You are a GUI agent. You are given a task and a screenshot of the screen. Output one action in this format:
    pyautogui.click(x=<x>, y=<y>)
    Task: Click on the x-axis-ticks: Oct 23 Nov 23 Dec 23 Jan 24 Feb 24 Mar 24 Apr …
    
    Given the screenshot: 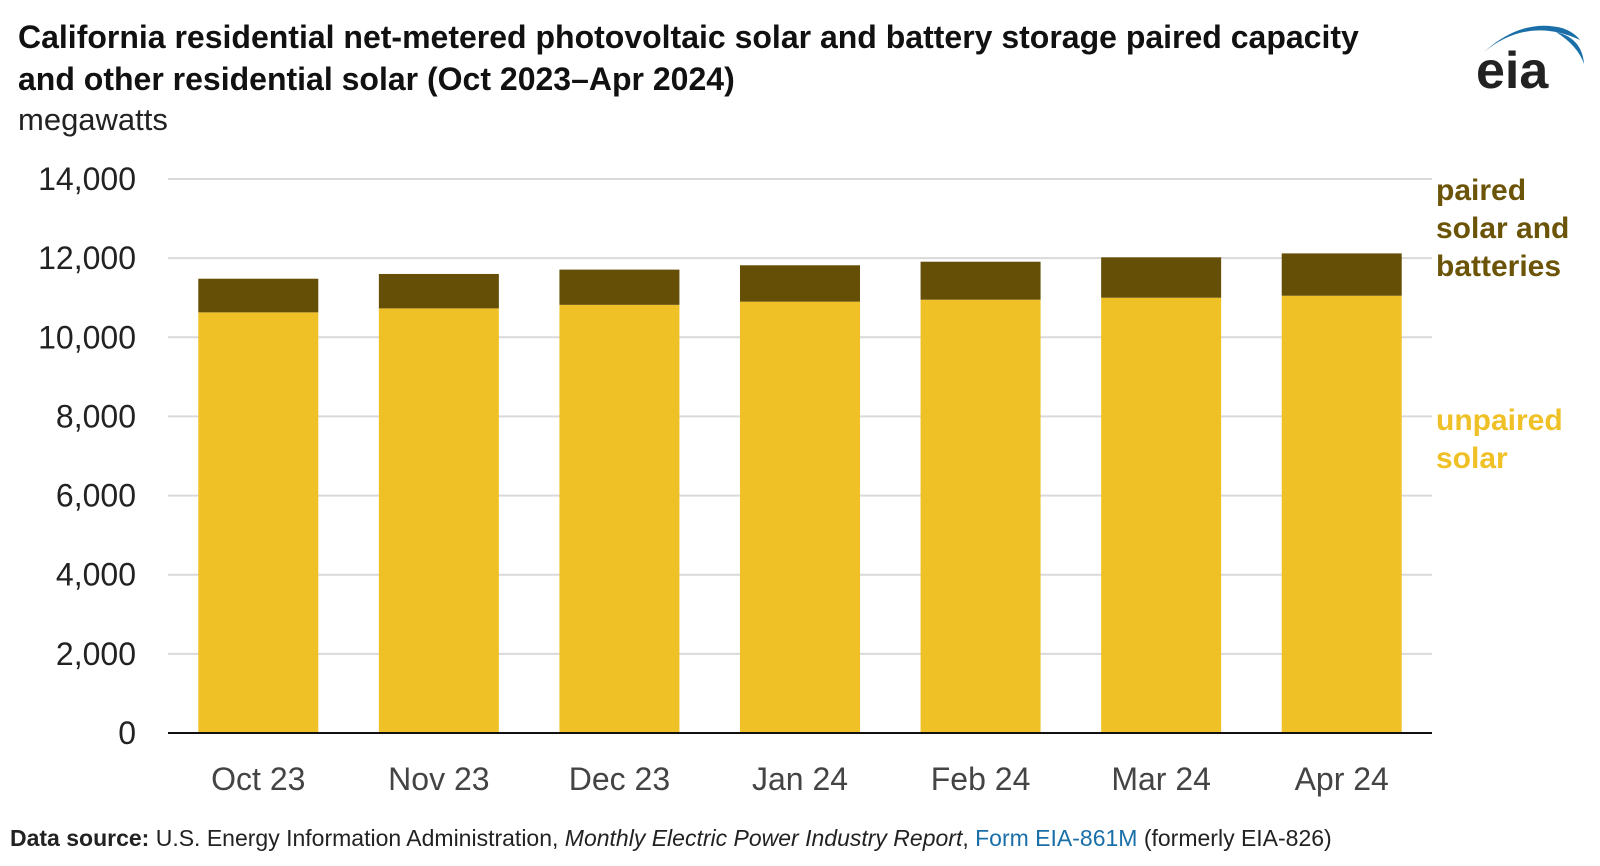 What is the action you would take?
    pyautogui.click(x=800, y=779)
    